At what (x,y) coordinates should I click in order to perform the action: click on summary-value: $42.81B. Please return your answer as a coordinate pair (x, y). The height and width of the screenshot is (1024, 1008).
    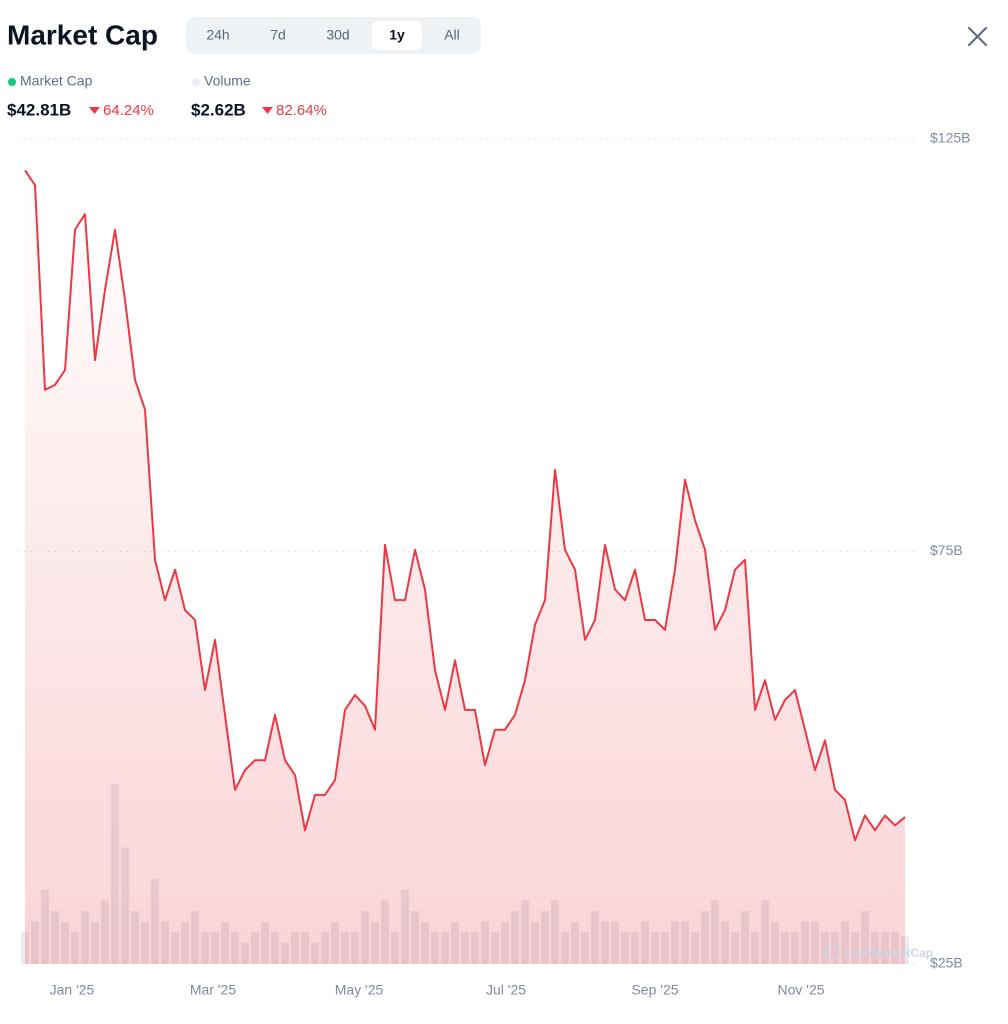
    Looking at the image, I should click on (39, 109).